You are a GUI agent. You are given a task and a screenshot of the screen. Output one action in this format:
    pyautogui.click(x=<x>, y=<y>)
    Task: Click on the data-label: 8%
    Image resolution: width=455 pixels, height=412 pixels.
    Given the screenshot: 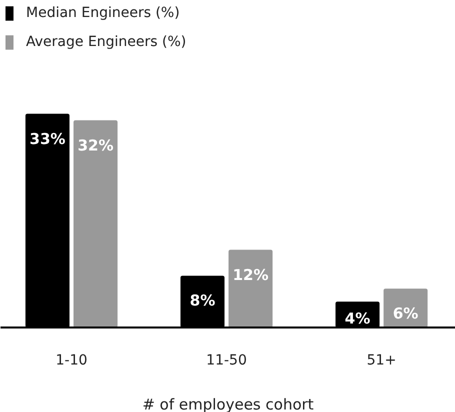 What is the action you would take?
    pyautogui.click(x=203, y=301)
    